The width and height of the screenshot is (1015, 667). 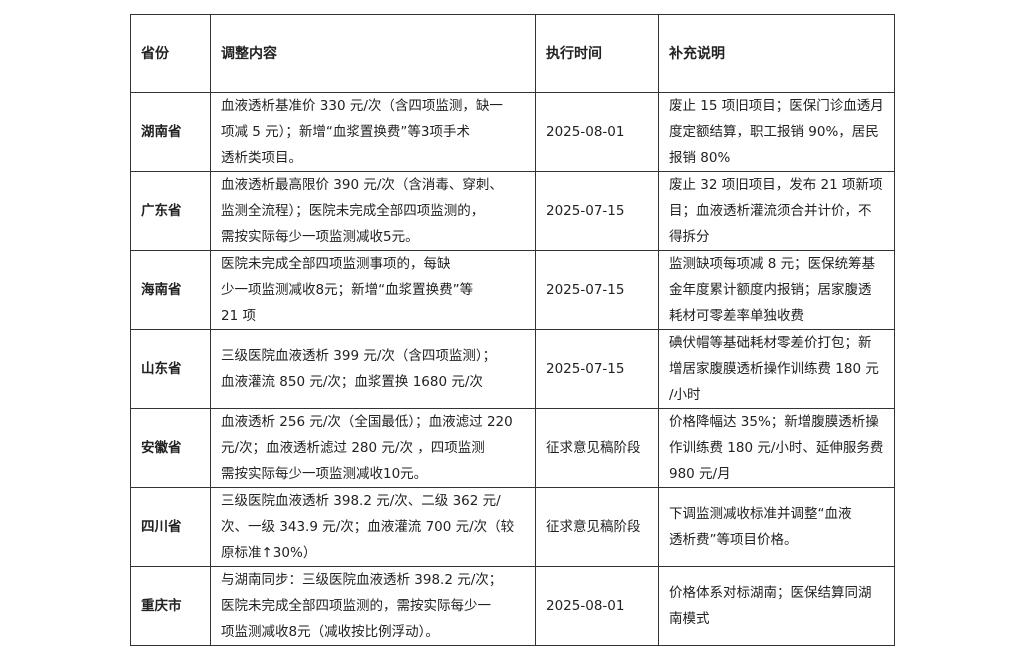 What do you see at coordinates (362, 185) in the screenshot?
I see `content-cell-line: 血液透析最高限价 390 元/次（含消毒、穿刺、` at bounding box center [362, 185].